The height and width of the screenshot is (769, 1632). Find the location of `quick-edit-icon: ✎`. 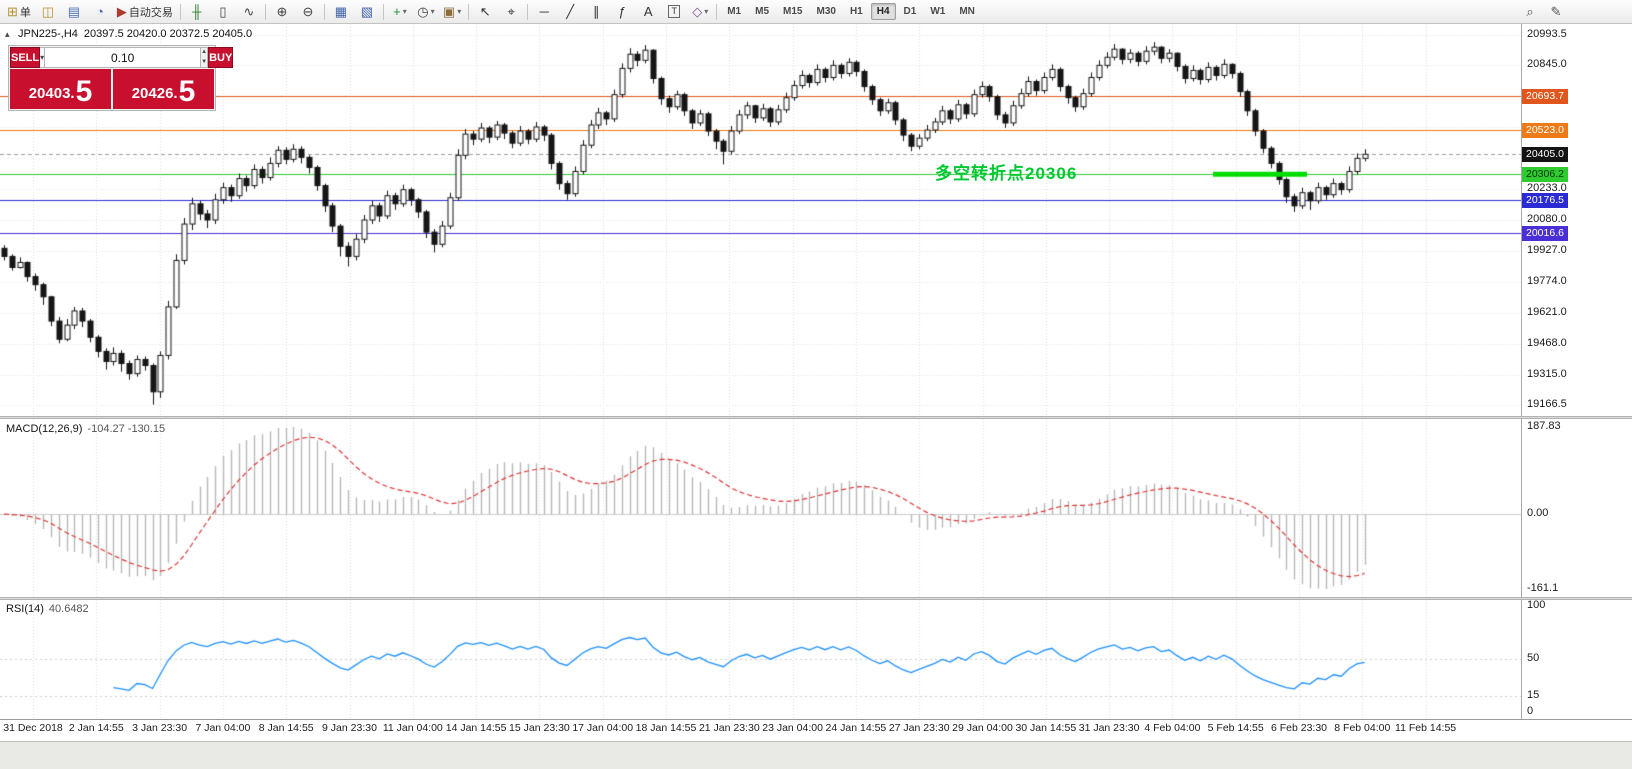

quick-edit-icon: ✎ is located at coordinates (1556, 11).